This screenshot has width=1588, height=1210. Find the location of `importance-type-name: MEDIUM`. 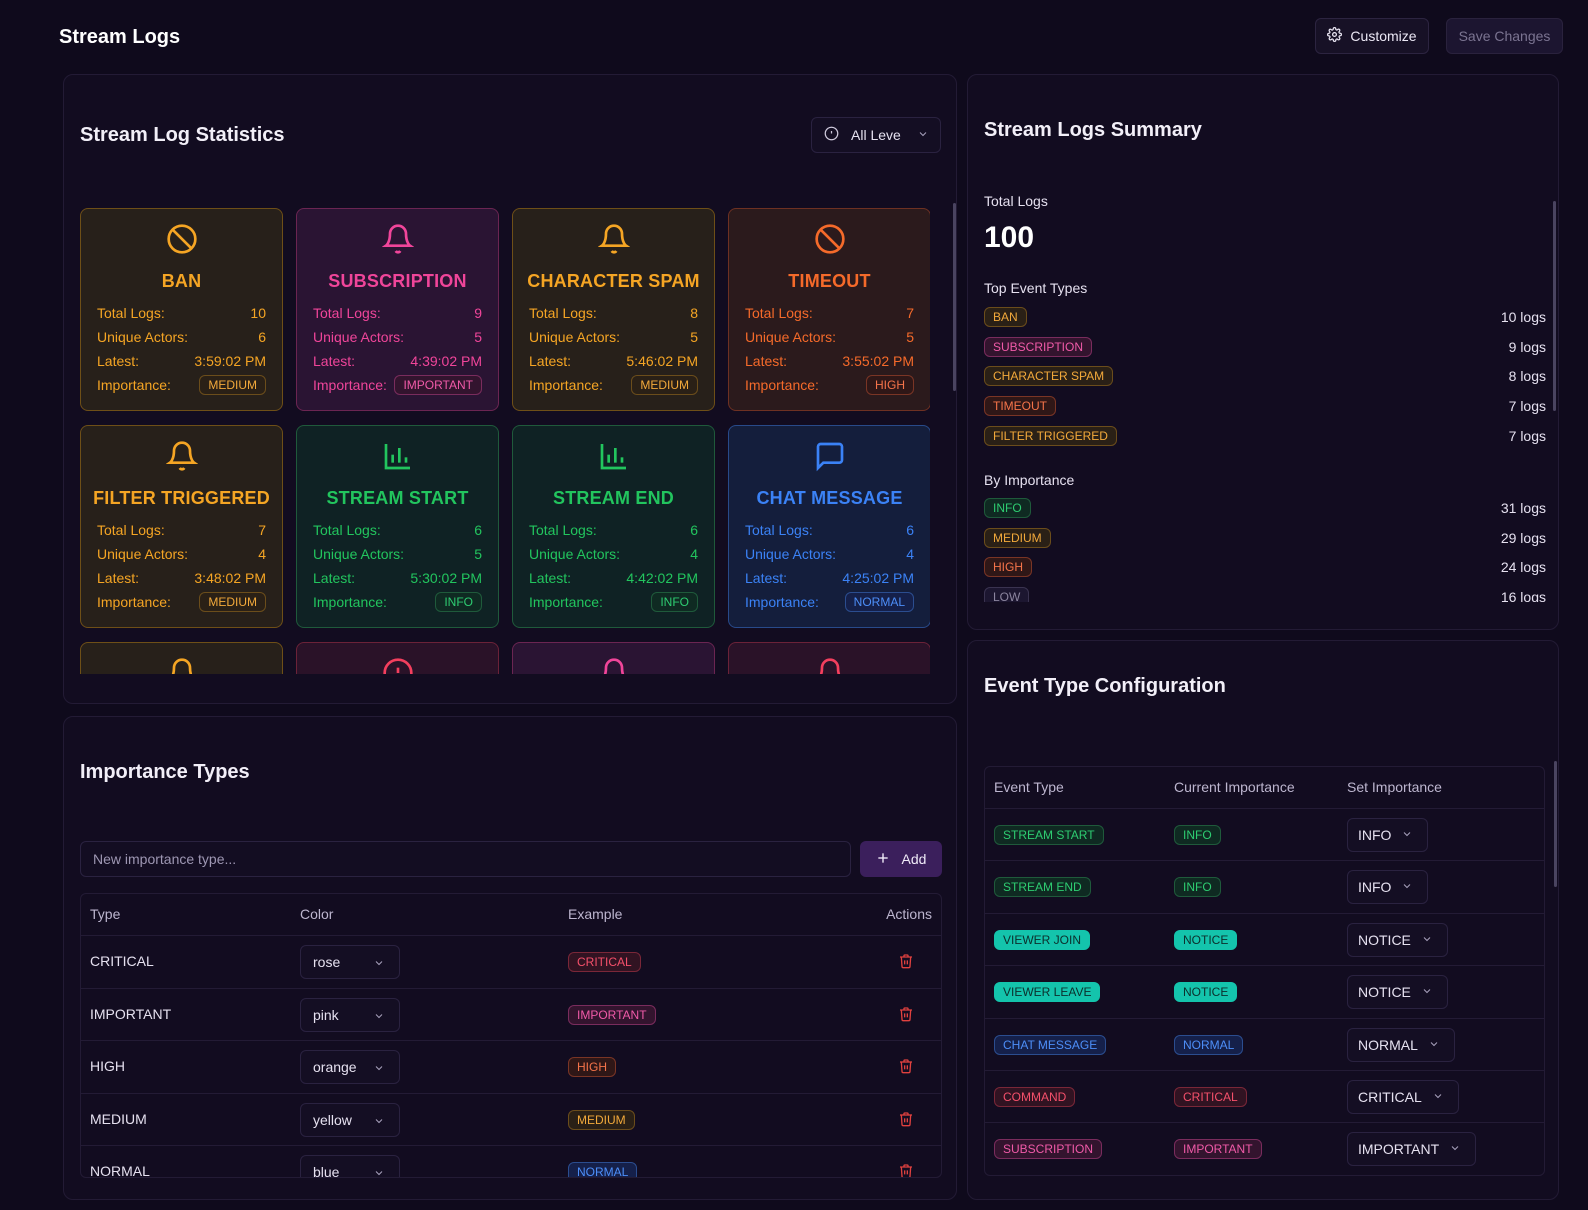

importance-type-name: MEDIUM is located at coordinates (118, 1118).